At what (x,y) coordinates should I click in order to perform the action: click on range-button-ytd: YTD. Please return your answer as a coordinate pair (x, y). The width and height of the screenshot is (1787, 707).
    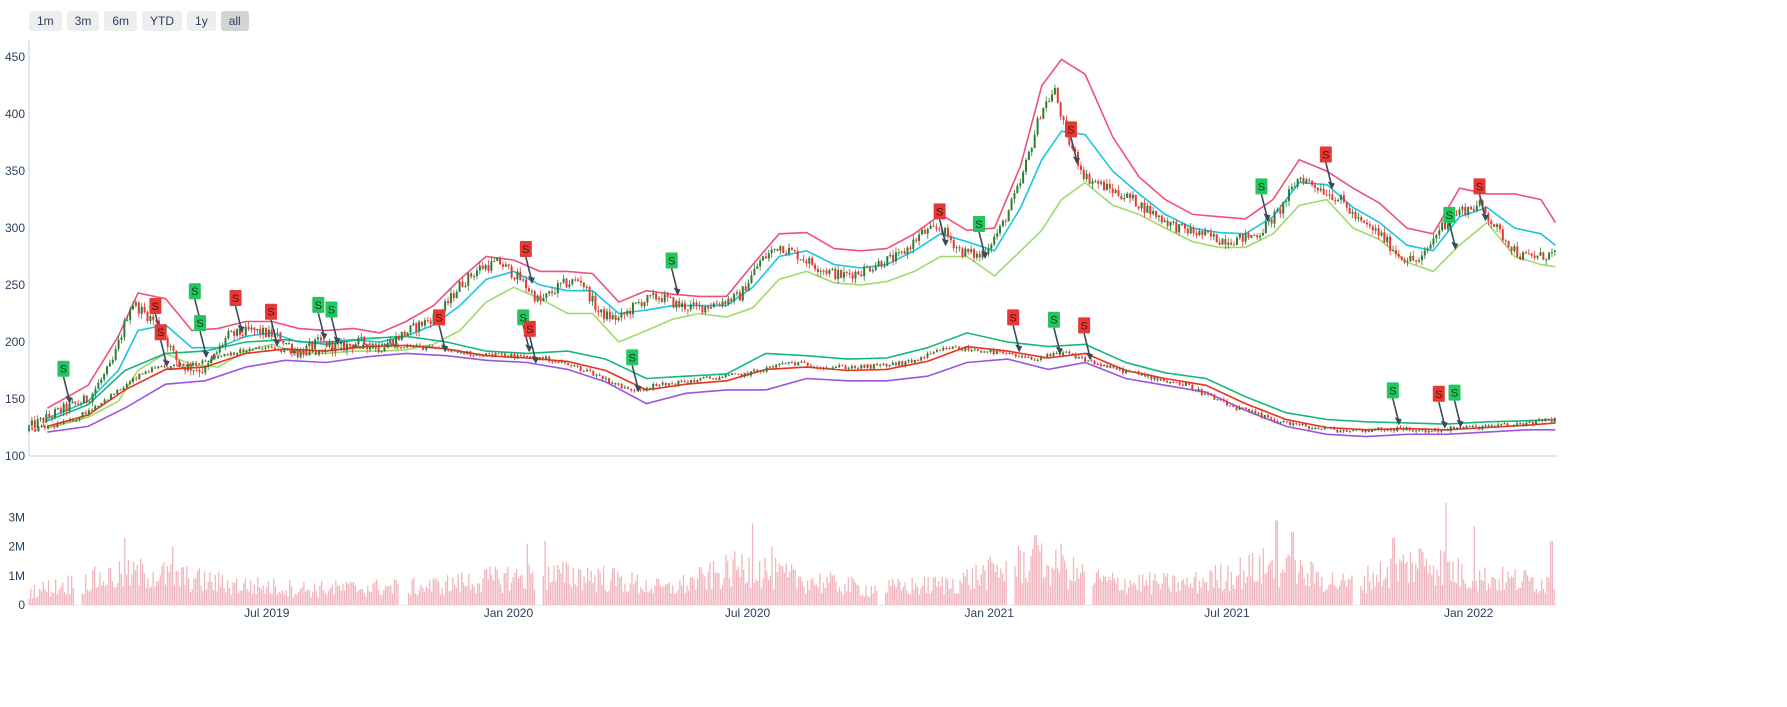
    Looking at the image, I should click on (162, 21).